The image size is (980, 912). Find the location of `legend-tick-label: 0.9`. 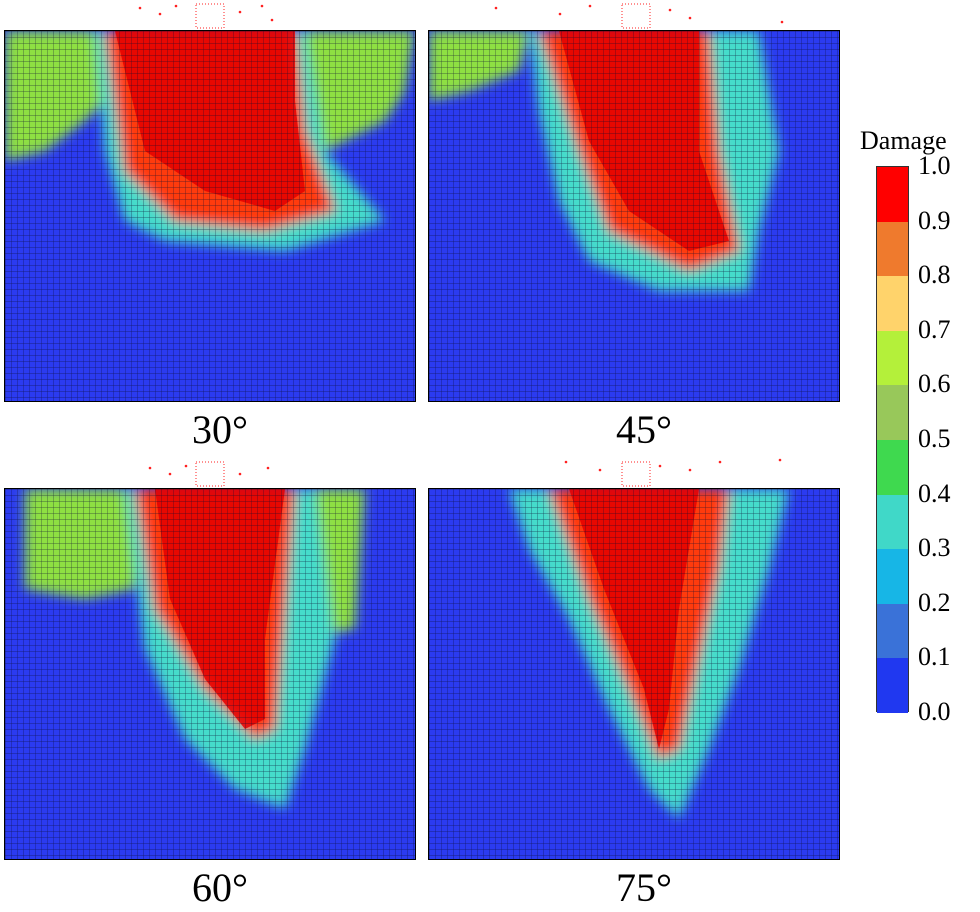

legend-tick-label: 0.9 is located at coordinates (934, 220).